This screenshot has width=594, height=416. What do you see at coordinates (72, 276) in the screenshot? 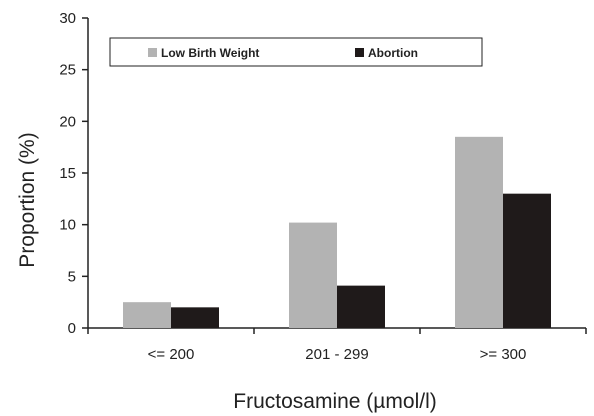
I see `y-tick-label: 5` at bounding box center [72, 276].